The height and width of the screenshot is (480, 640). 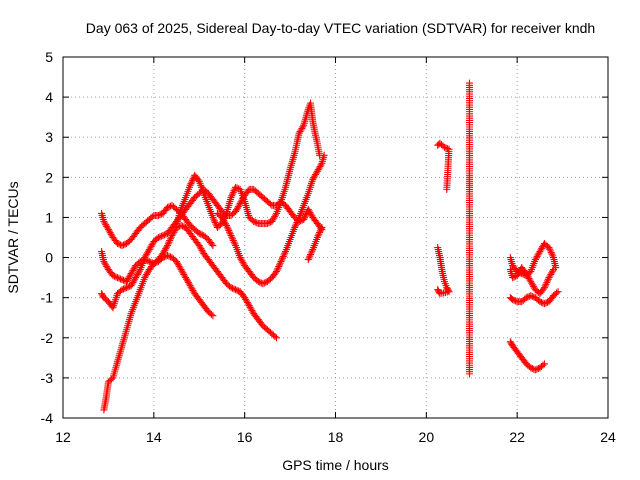 What do you see at coordinates (154, 437) in the screenshot?
I see `x-tick-label: 14` at bounding box center [154, 437].